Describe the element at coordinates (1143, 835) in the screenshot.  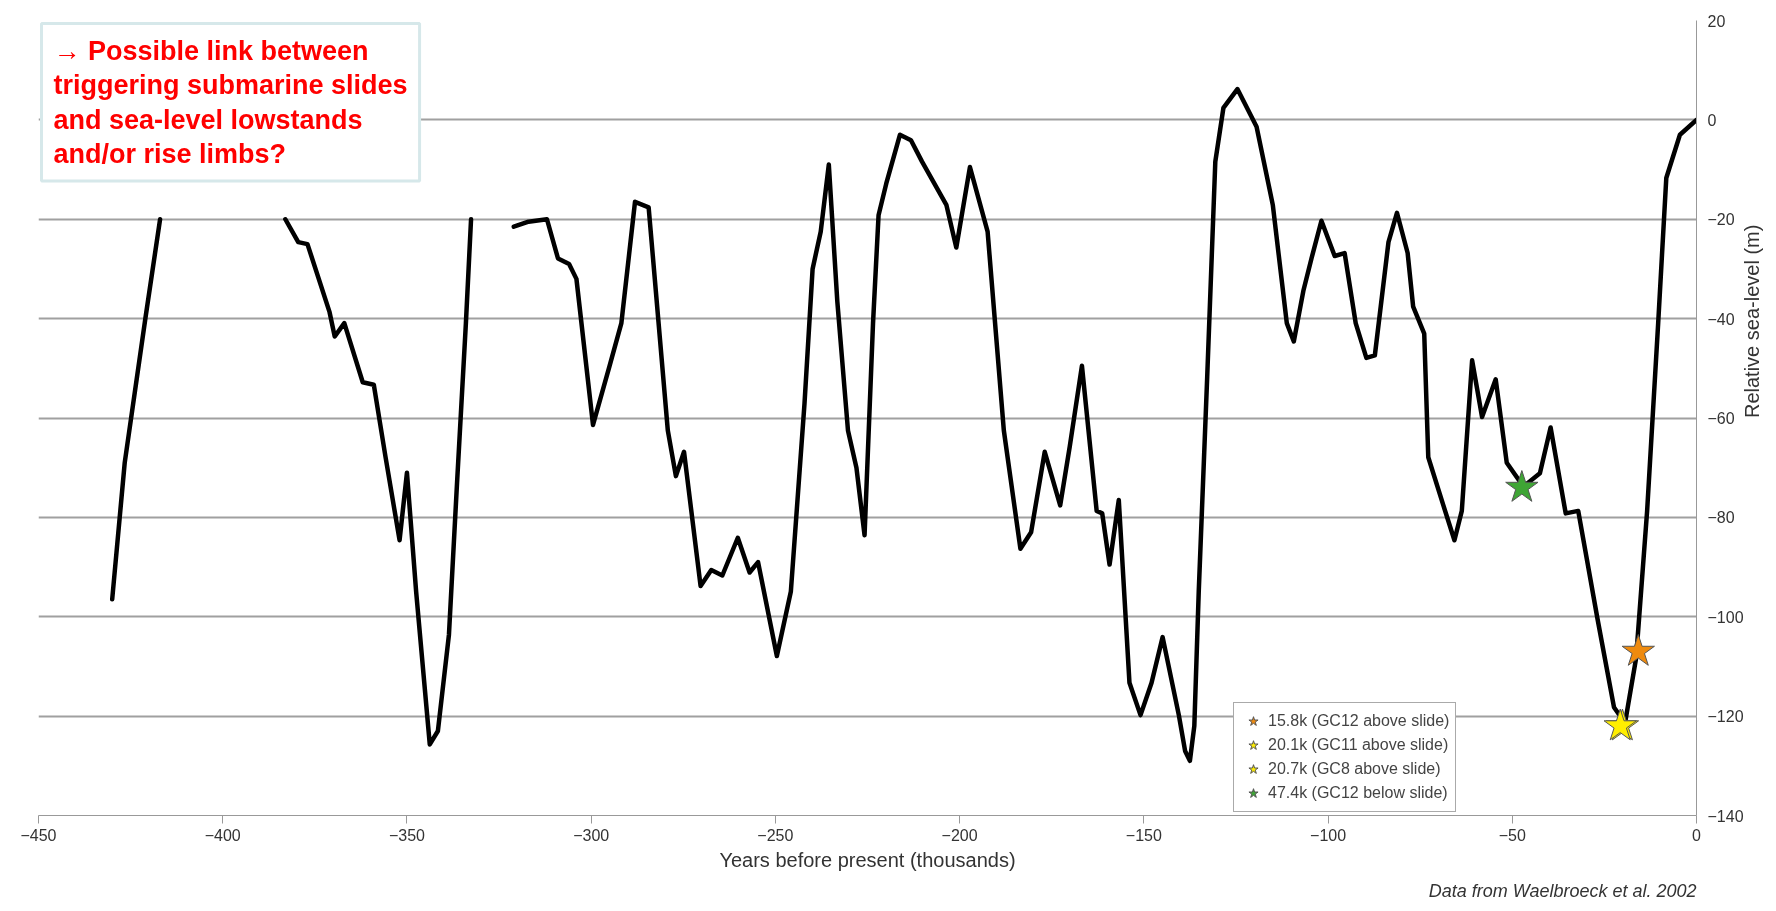
I see `x-tick-label: −150` at that location.